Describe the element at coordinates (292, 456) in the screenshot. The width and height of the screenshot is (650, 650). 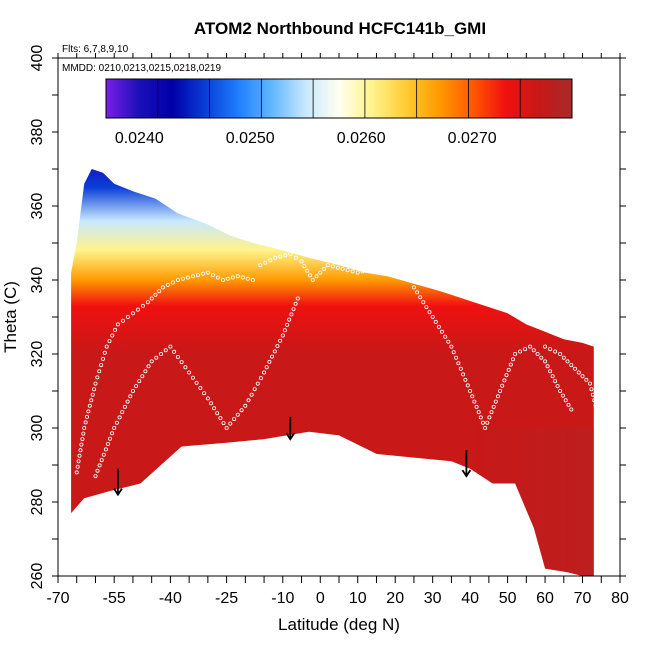
I see `profile-arrows` at that location.